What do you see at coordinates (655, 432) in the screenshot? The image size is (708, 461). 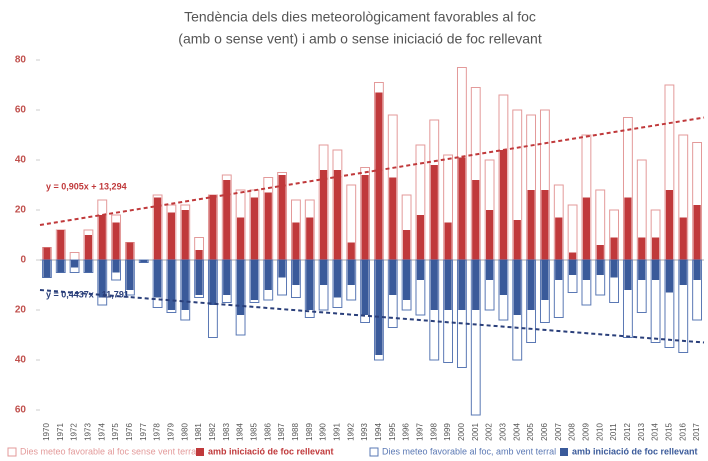 I see `x-tick-label: 2014` at bounding box center [655, 432].